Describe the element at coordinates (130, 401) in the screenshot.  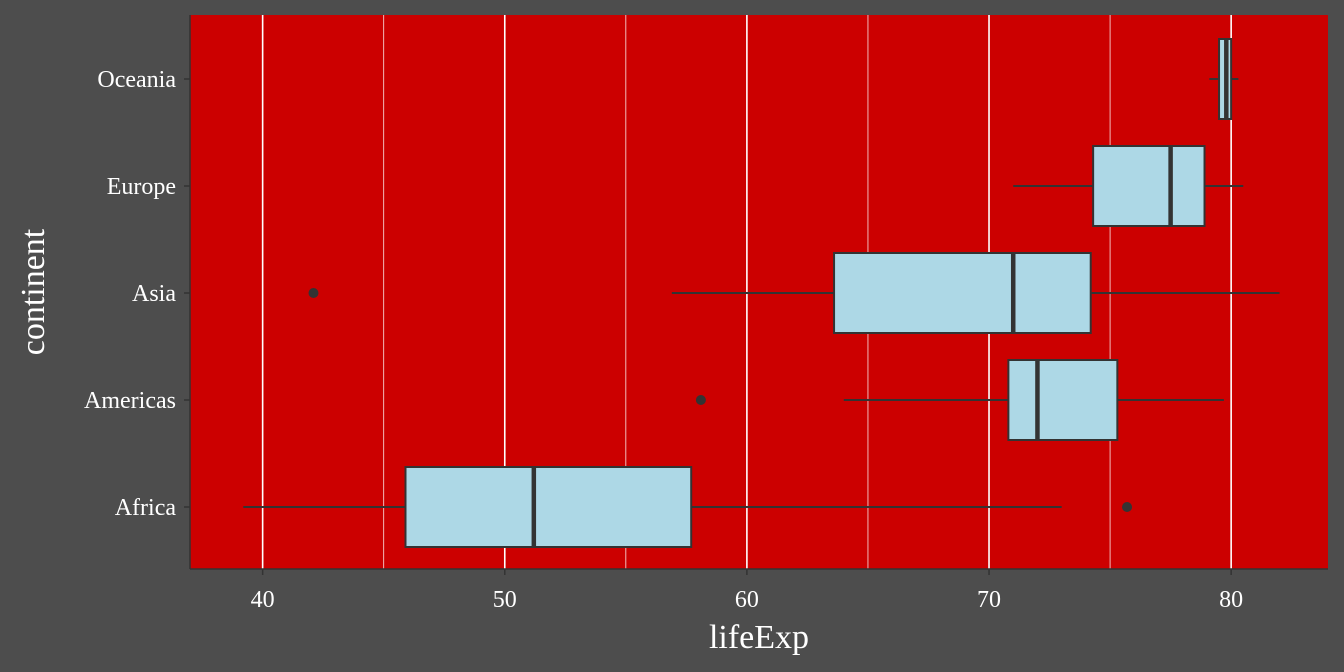
I see `y-tick-label: Americas` at that location.